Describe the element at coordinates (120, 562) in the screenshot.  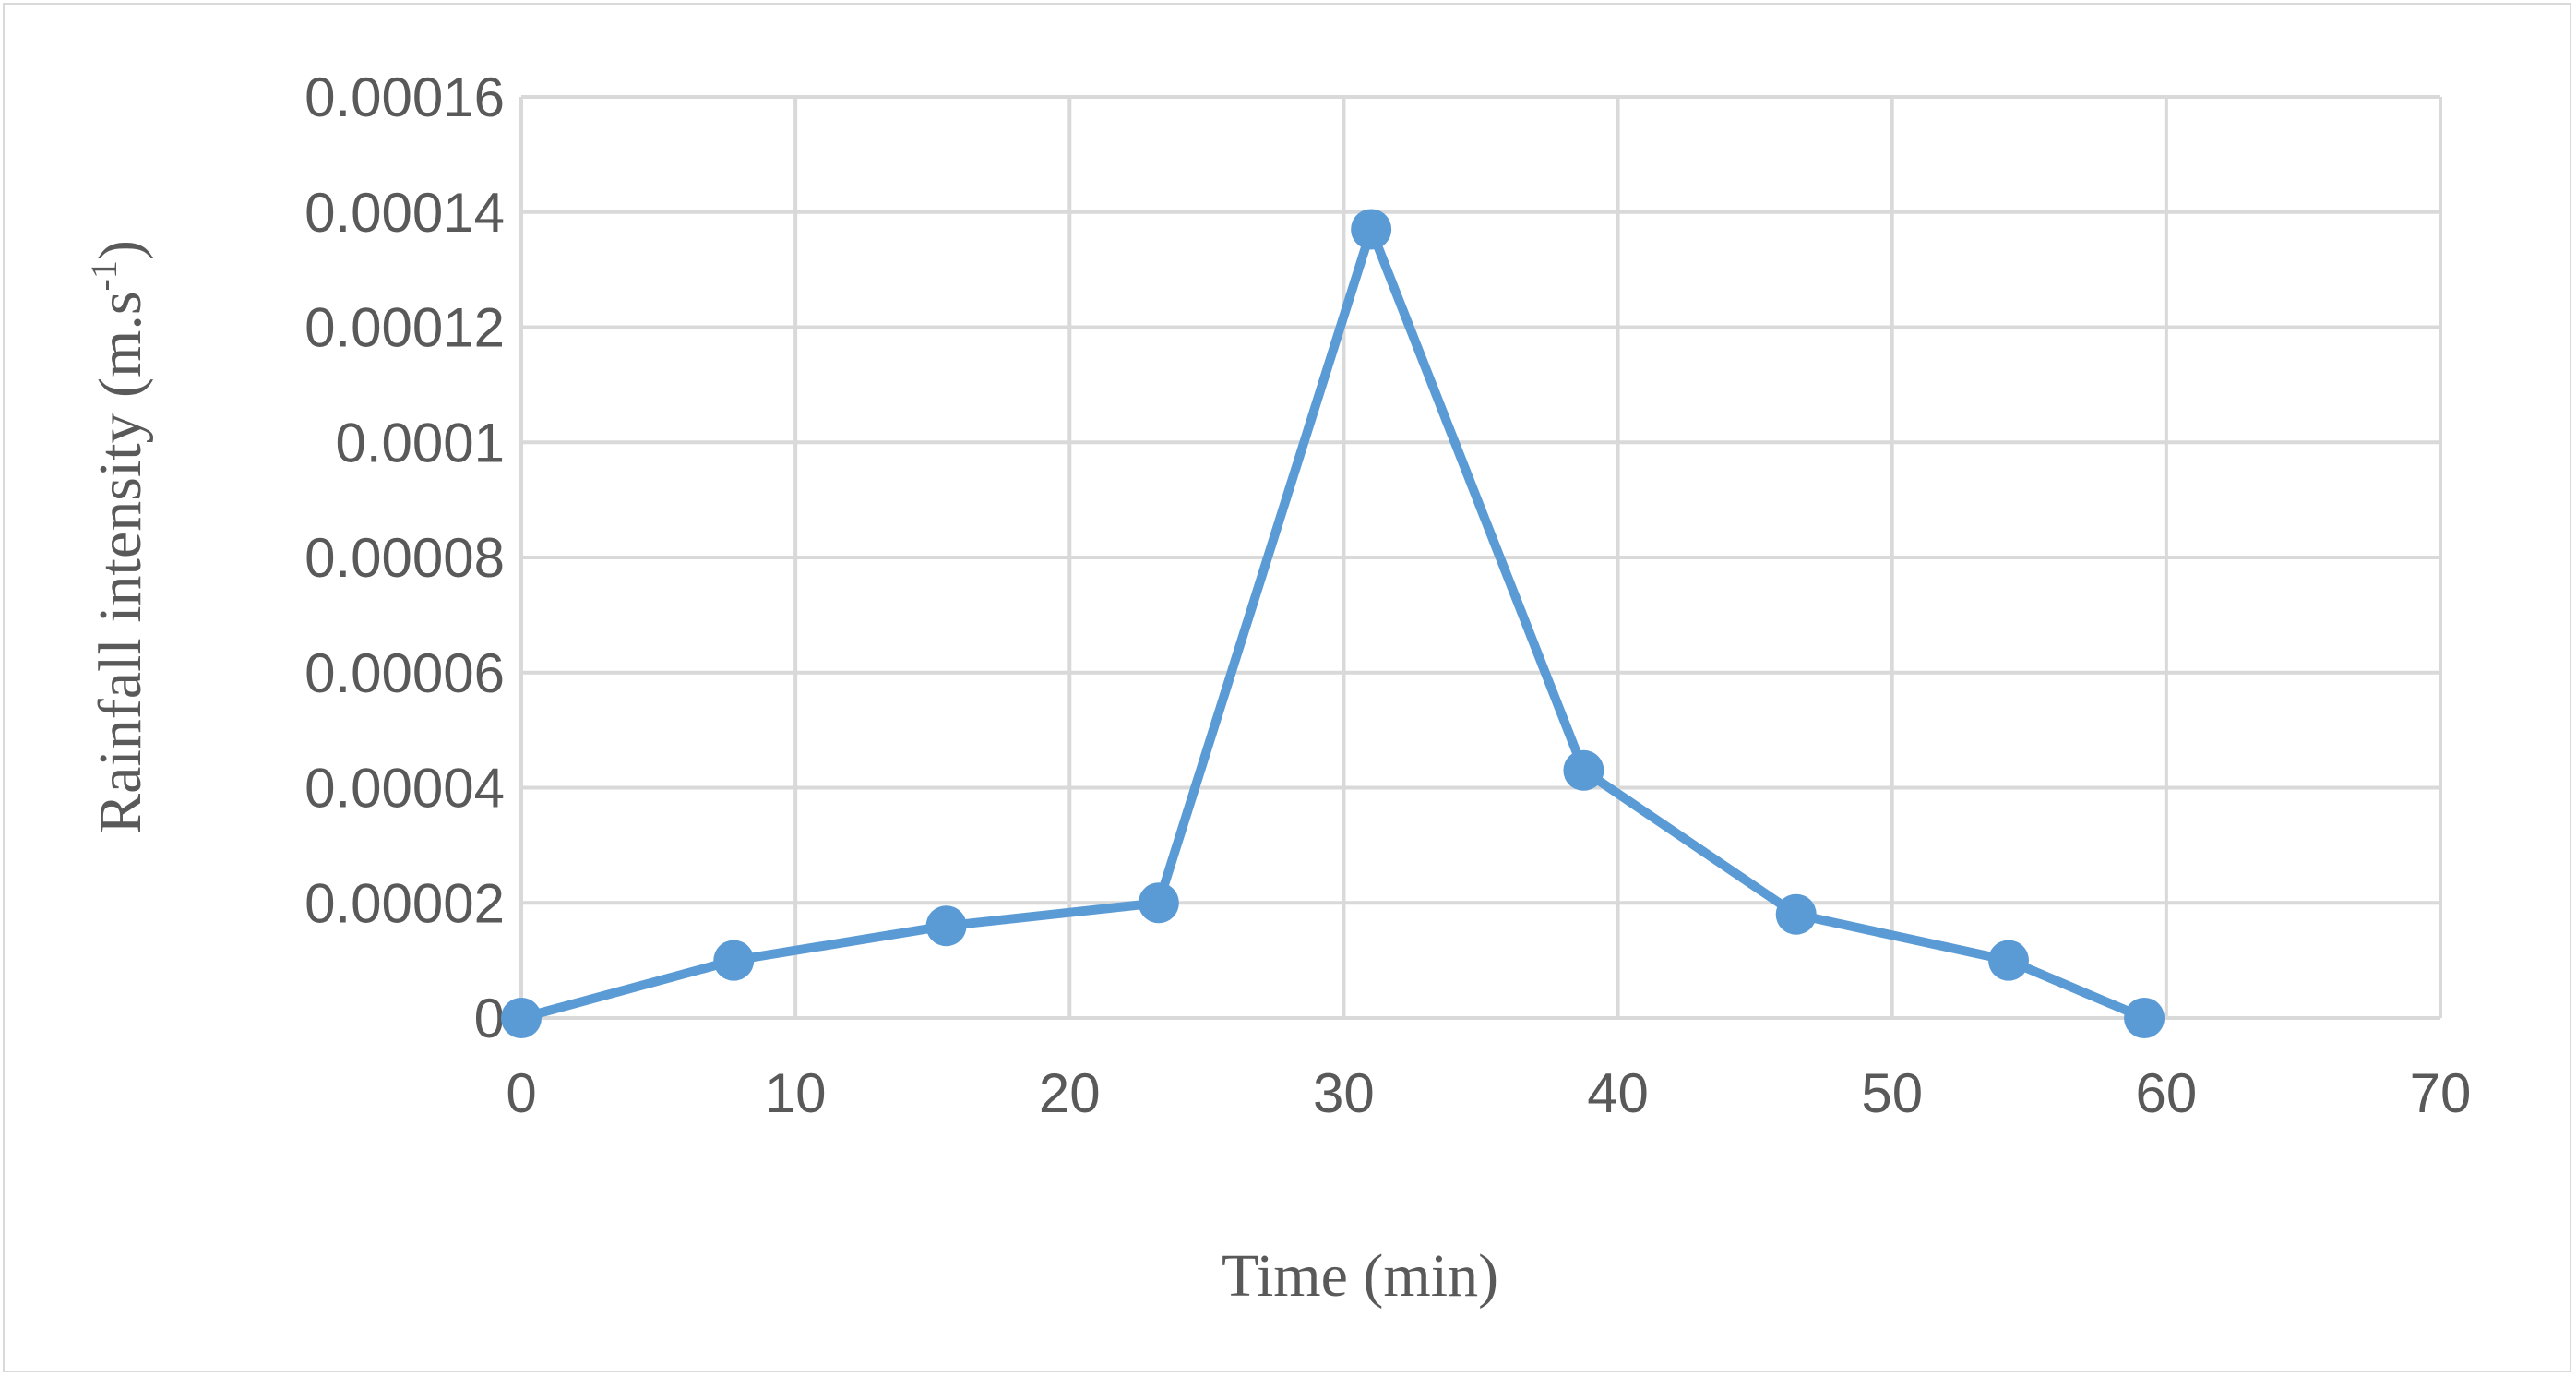
I see `y-axis-title-main: Rainfall intensity (m.s` at that location.